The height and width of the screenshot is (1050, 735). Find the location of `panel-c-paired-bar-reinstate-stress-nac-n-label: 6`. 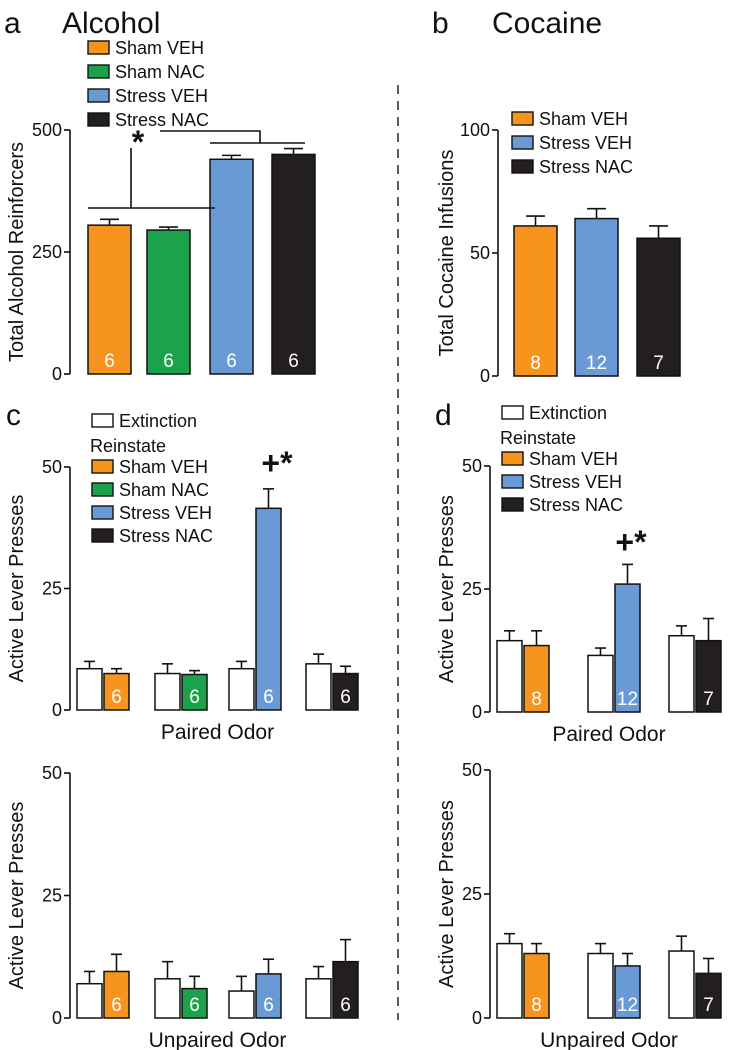

panel-c-paired-bar-reinstate-stress-nac-n-label: 6 is located at coordinates (345, 697).